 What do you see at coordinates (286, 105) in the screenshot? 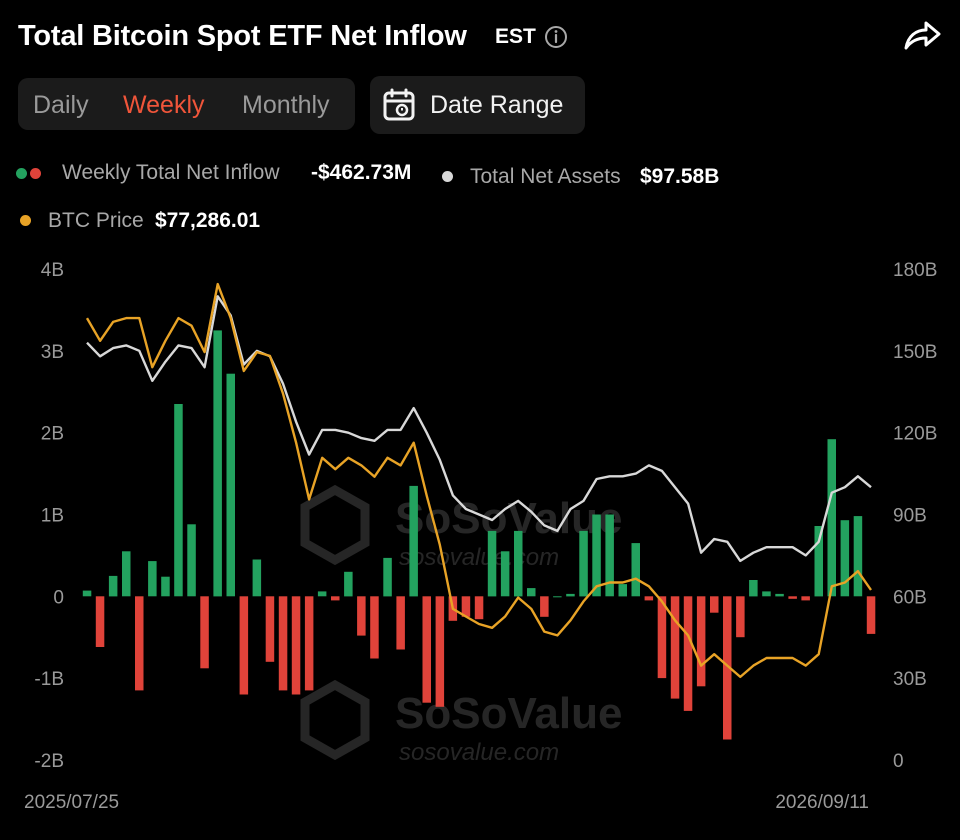
I see `tab-monthly: Monthly` at bounding box center [286, 105].